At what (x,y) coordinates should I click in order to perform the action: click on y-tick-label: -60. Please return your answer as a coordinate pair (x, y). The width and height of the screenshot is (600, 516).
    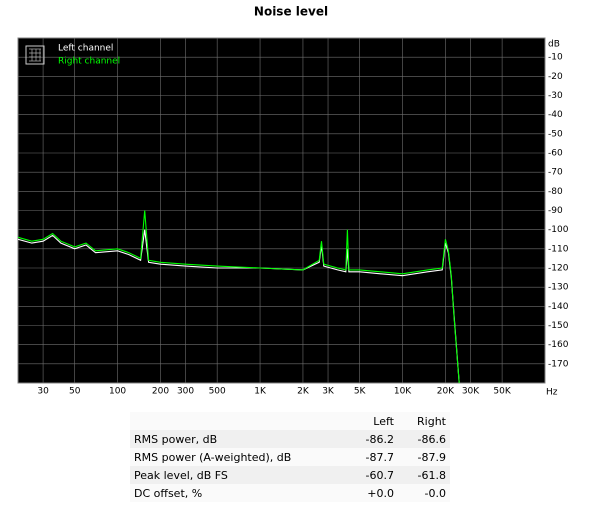
    Looking at the image, I should click on (555, 154).